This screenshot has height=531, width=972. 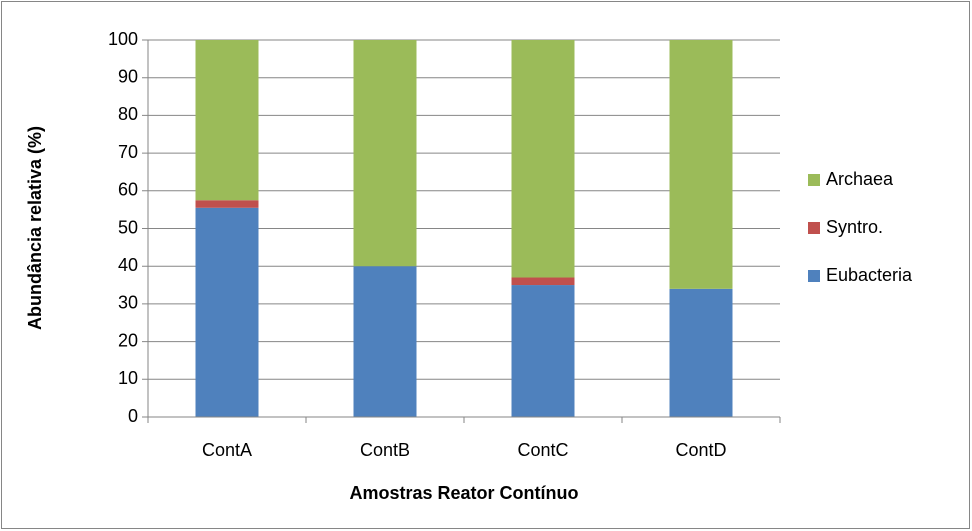 What do you see at coordinates (860, 179) in the screenshot?
I see `legend-label: Archaea` at bounding box center [860, 179].